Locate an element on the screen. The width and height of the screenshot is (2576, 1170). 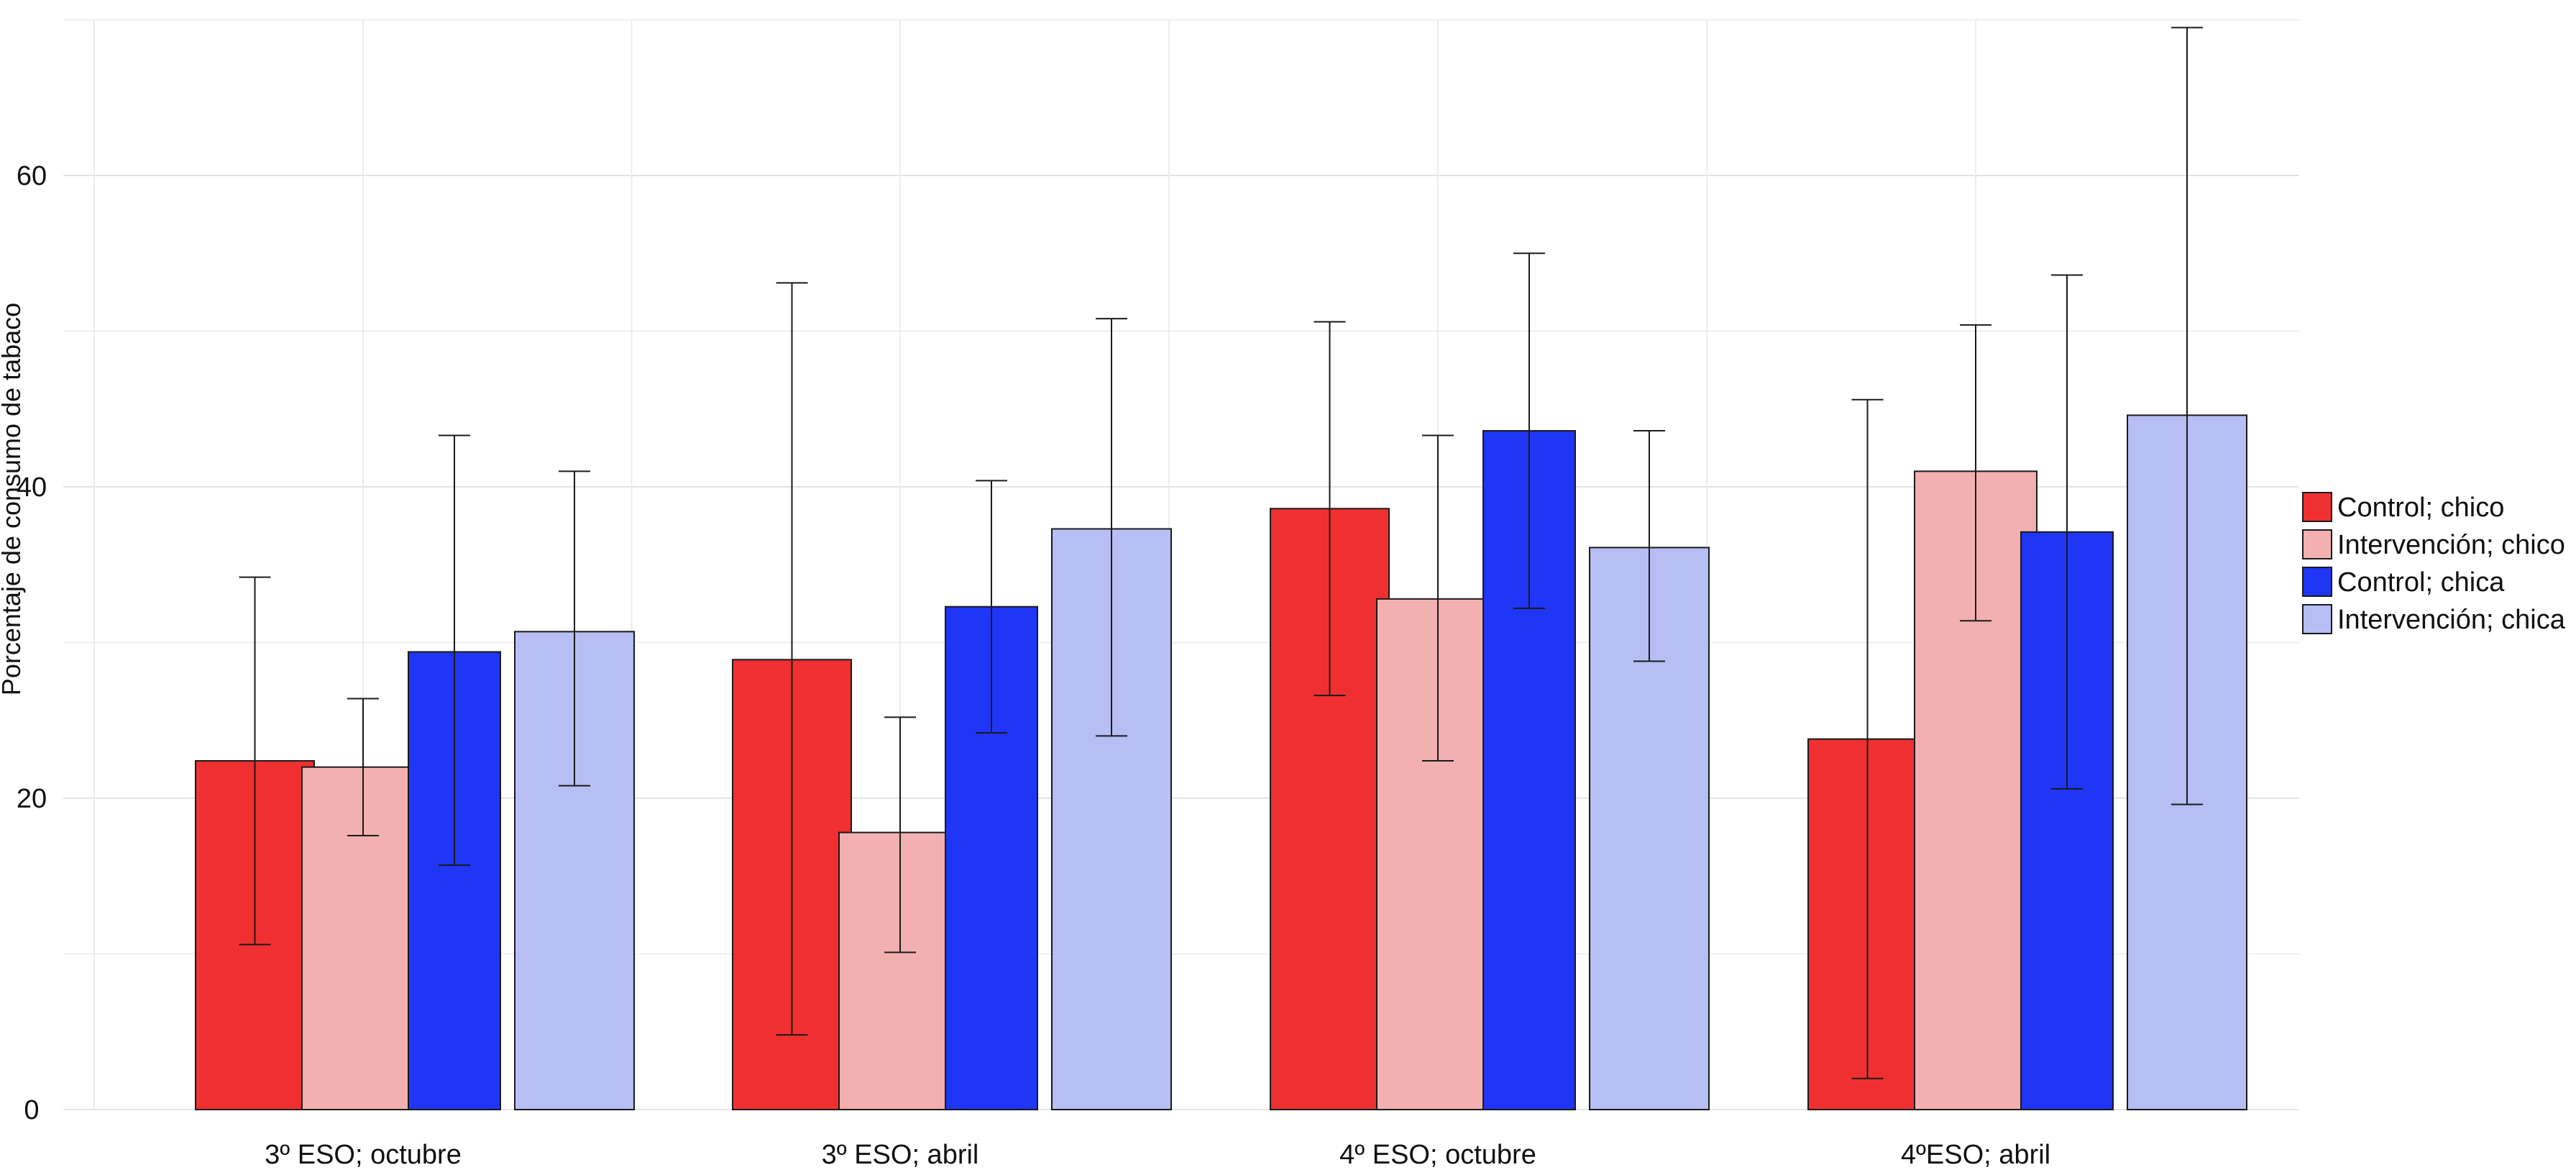
legend-item: Intervención; chica is located at coordinates (2434, 619).